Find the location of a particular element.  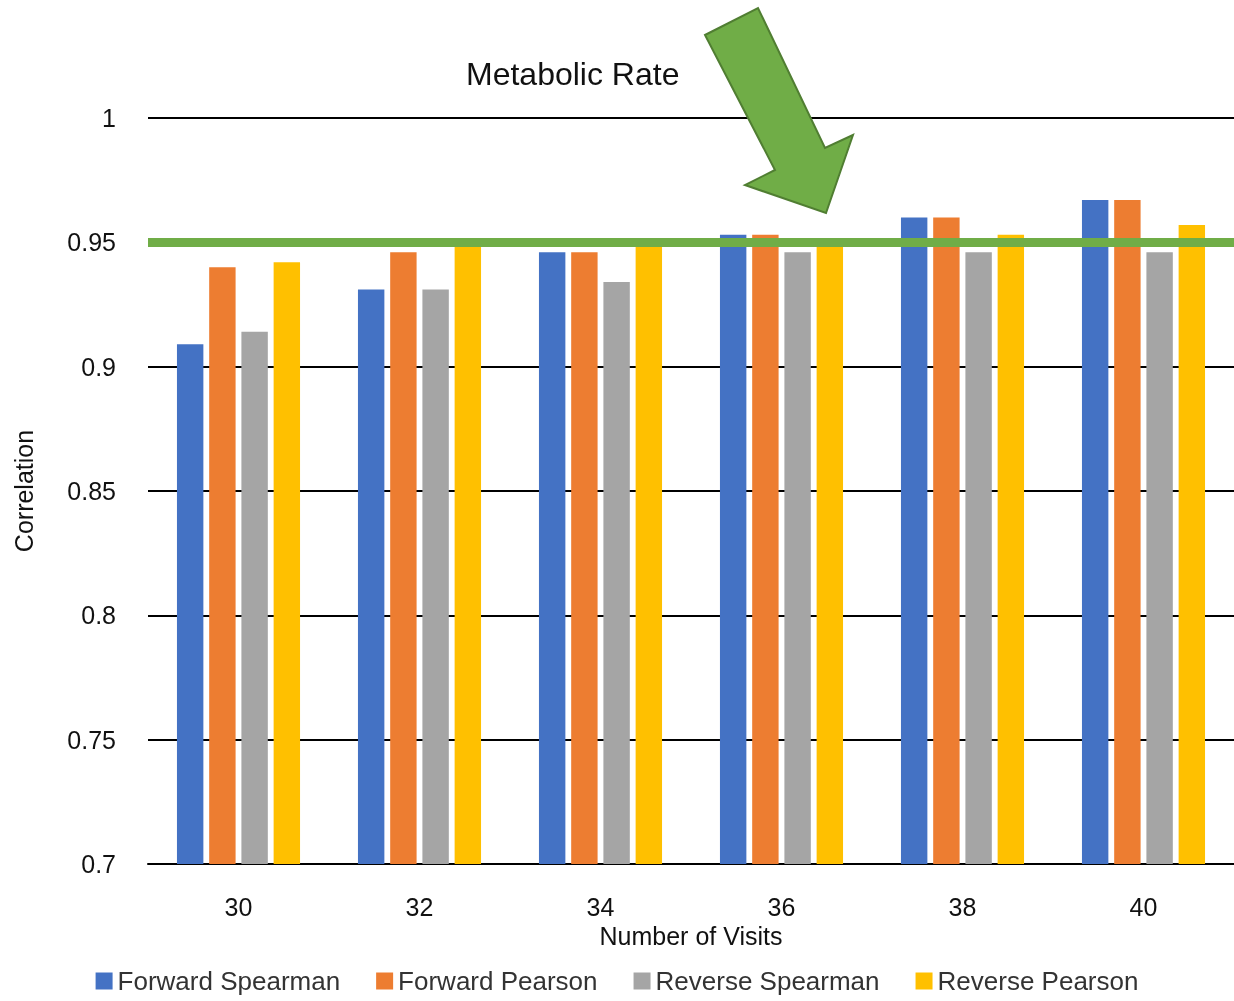

legend-label: Reverse Spearman is located at coordinates (767, 981).